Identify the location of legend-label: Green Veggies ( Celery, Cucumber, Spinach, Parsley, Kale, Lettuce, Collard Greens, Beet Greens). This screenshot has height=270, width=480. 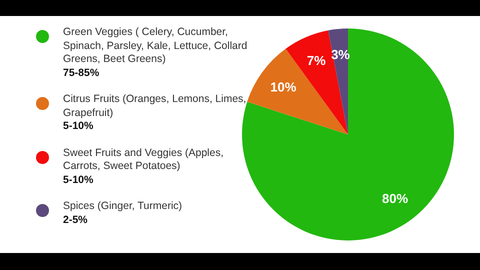
(155, 46).